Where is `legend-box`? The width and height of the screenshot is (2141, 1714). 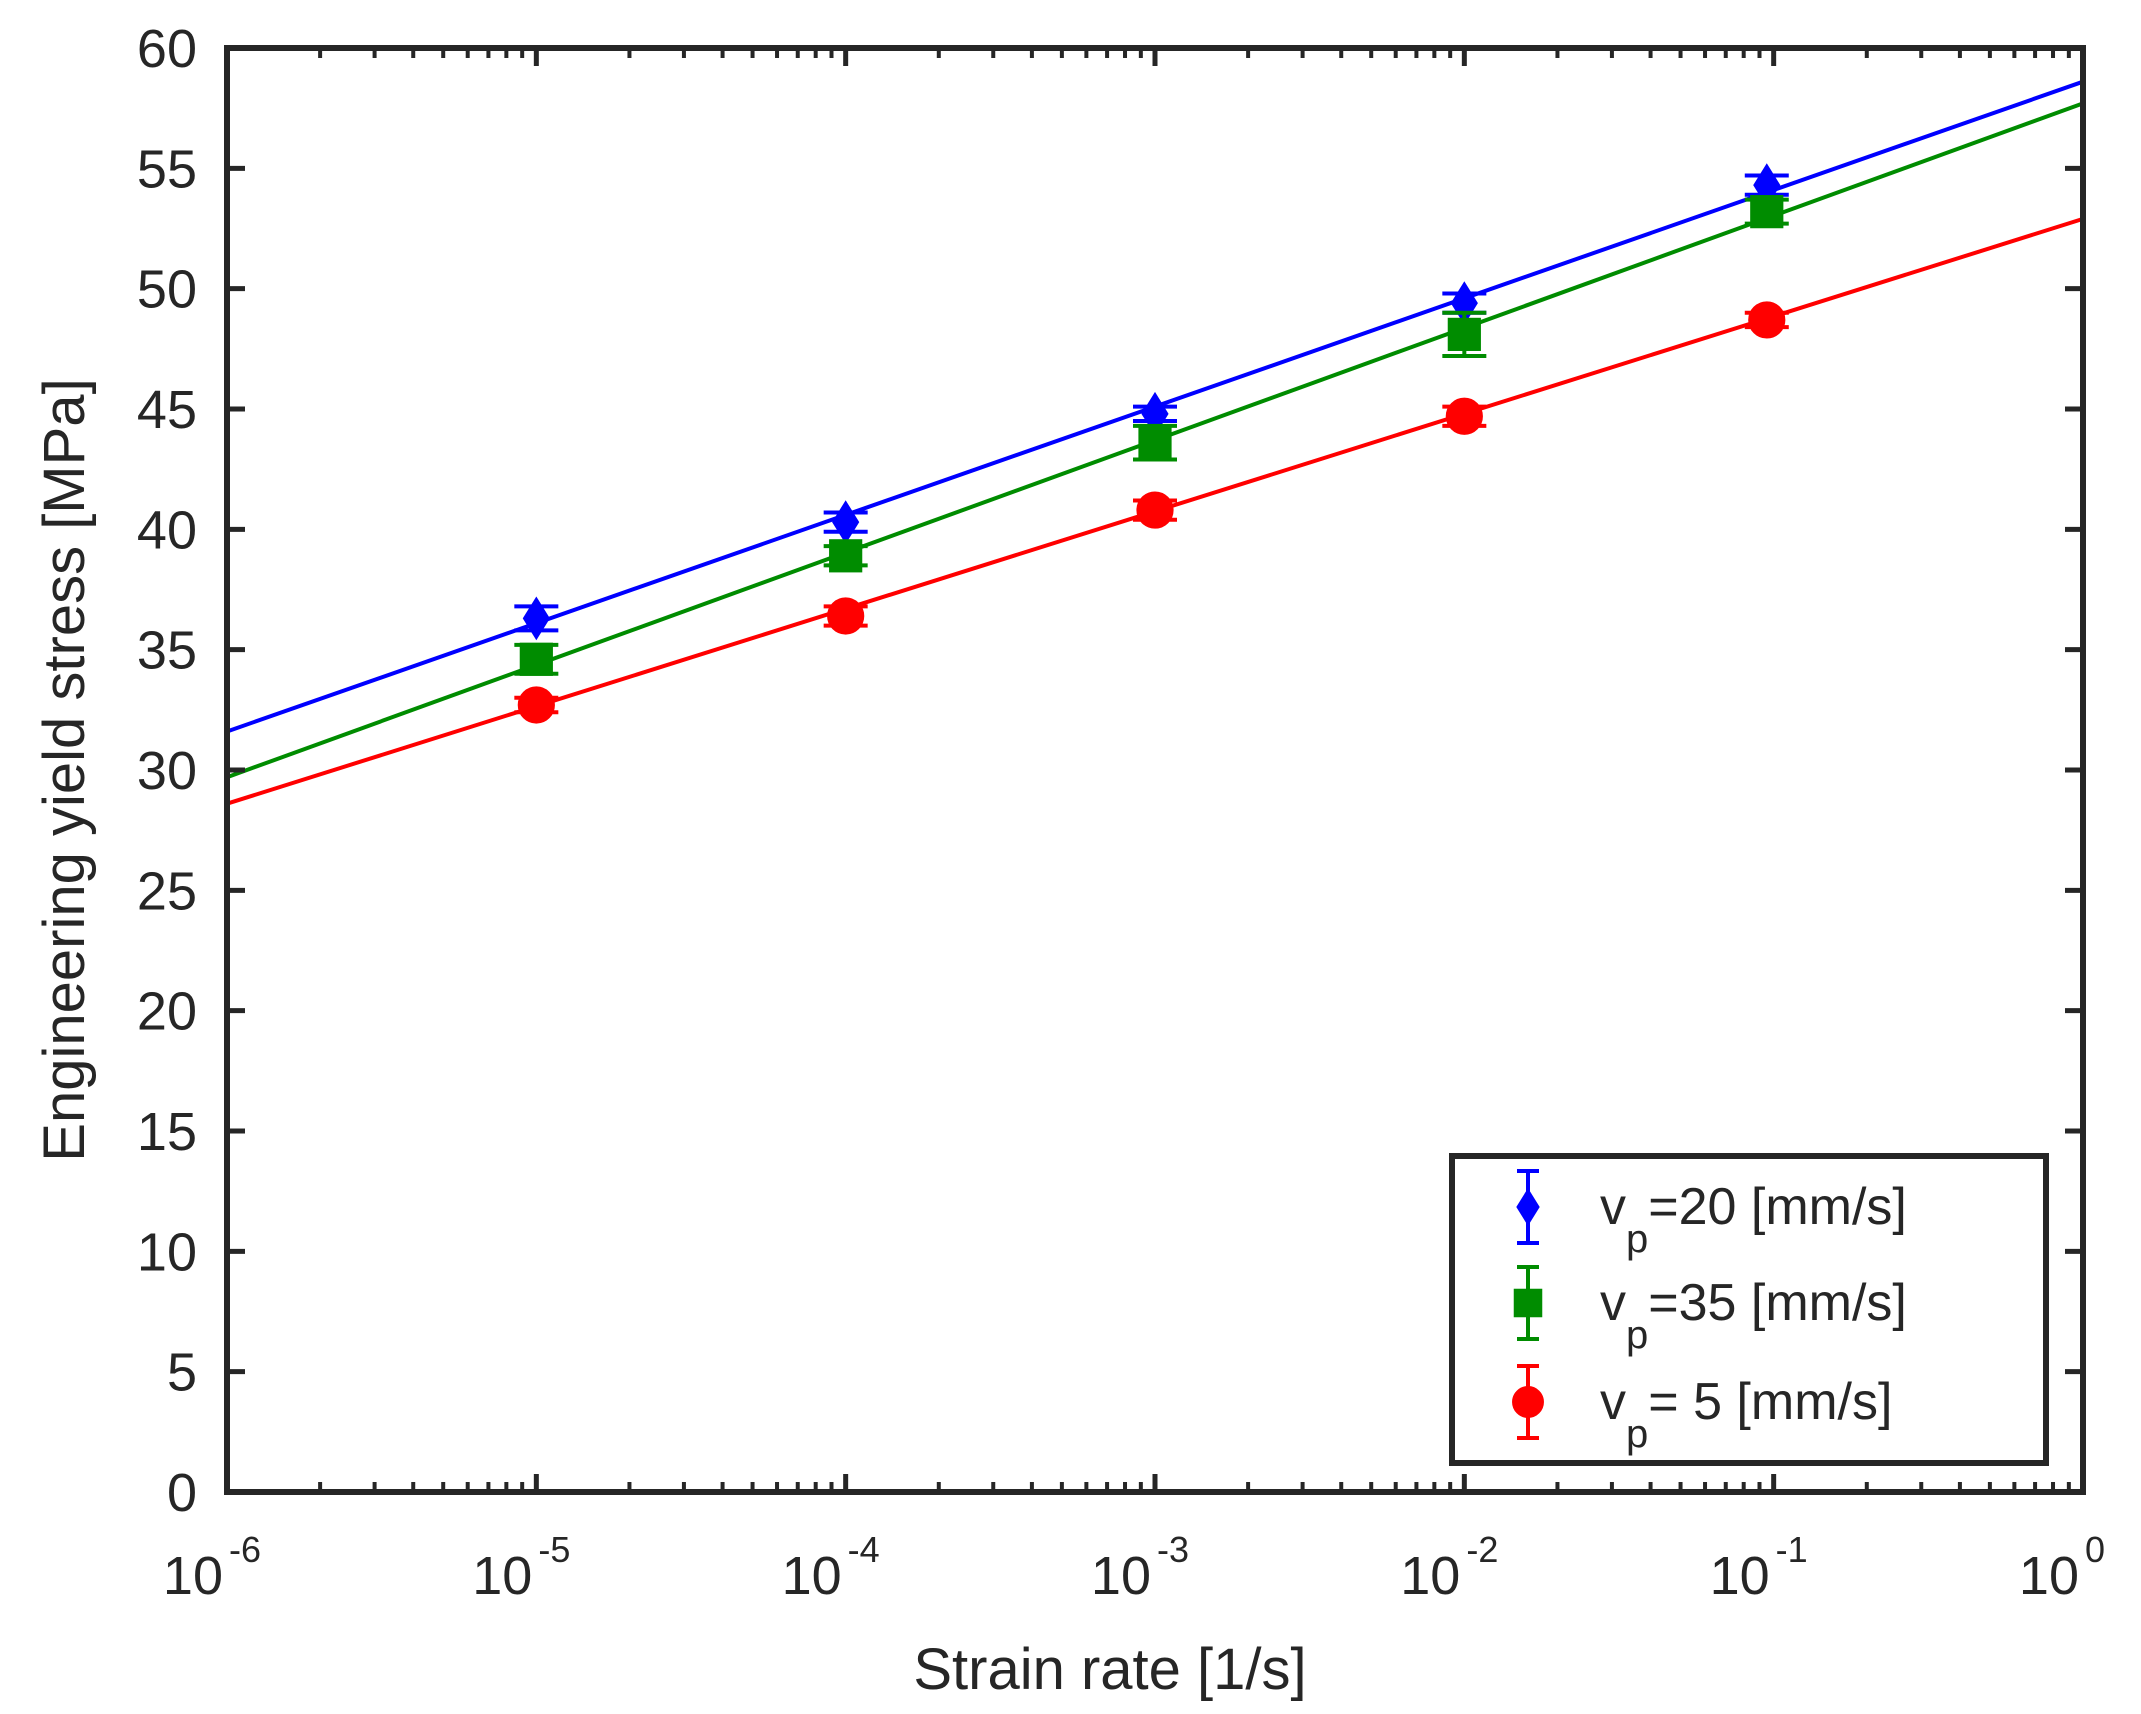 legend-box is located at coordinates (1749, 1309).